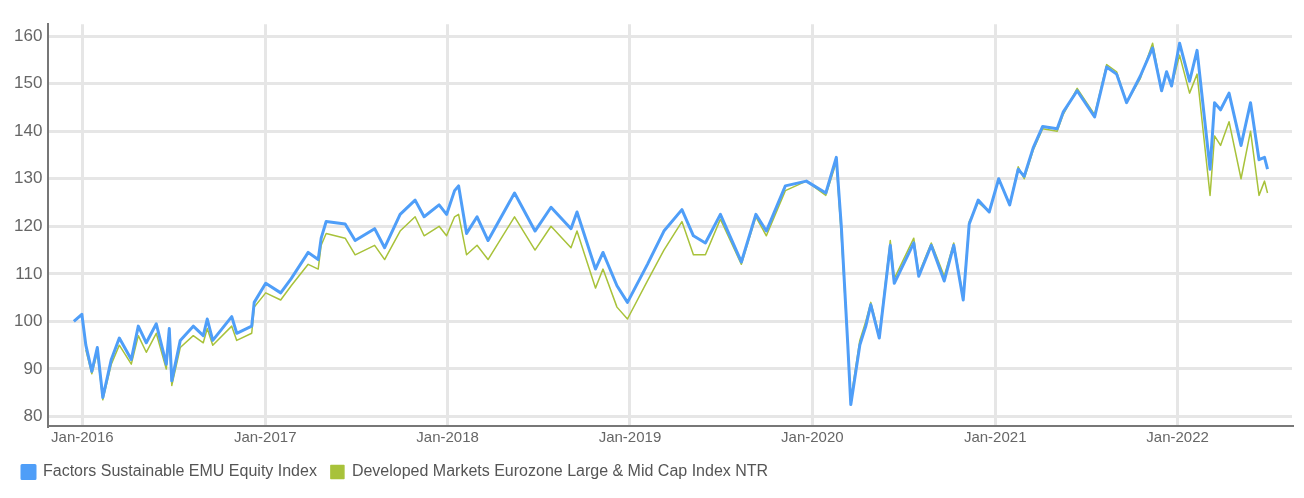  What do you see at coordinates (28, 321) in the screenshot?
I see `y-tick-label: 100` at bounding box center [28, 321].